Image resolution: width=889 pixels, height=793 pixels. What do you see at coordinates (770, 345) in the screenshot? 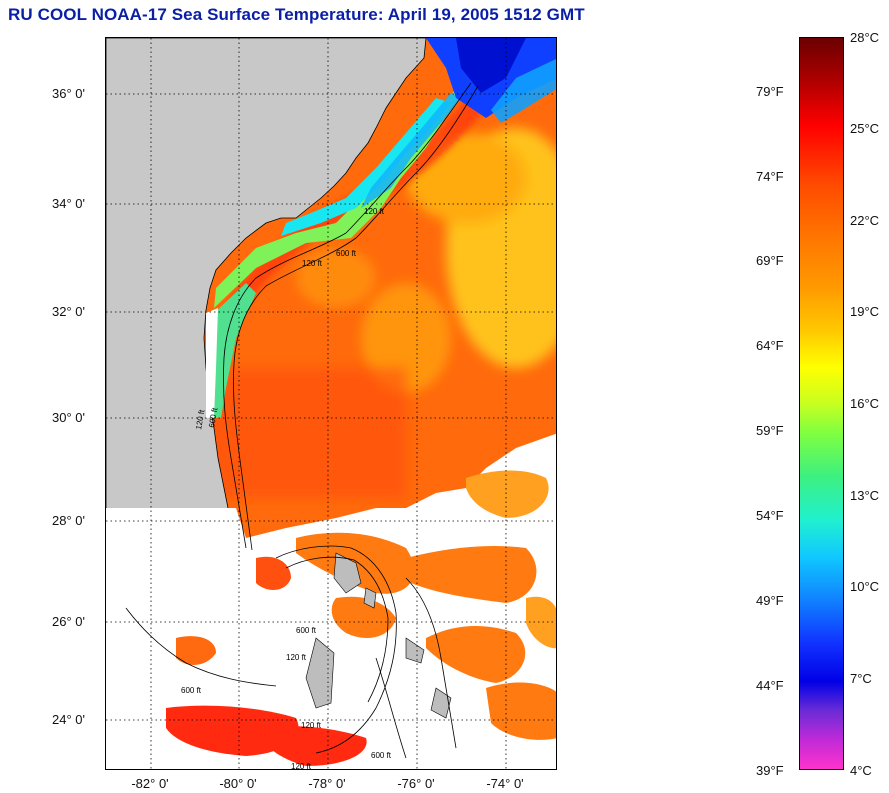
I see `fahrenheit-label: 64°F` at bounding box center [770, 345].